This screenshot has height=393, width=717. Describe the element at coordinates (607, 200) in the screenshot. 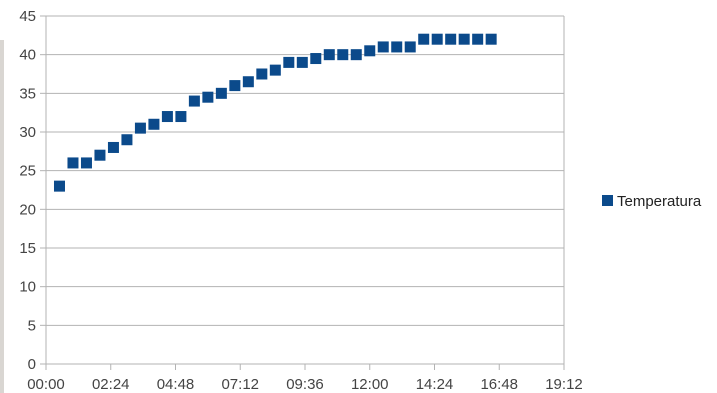

I see `legend-swatch` at that location.